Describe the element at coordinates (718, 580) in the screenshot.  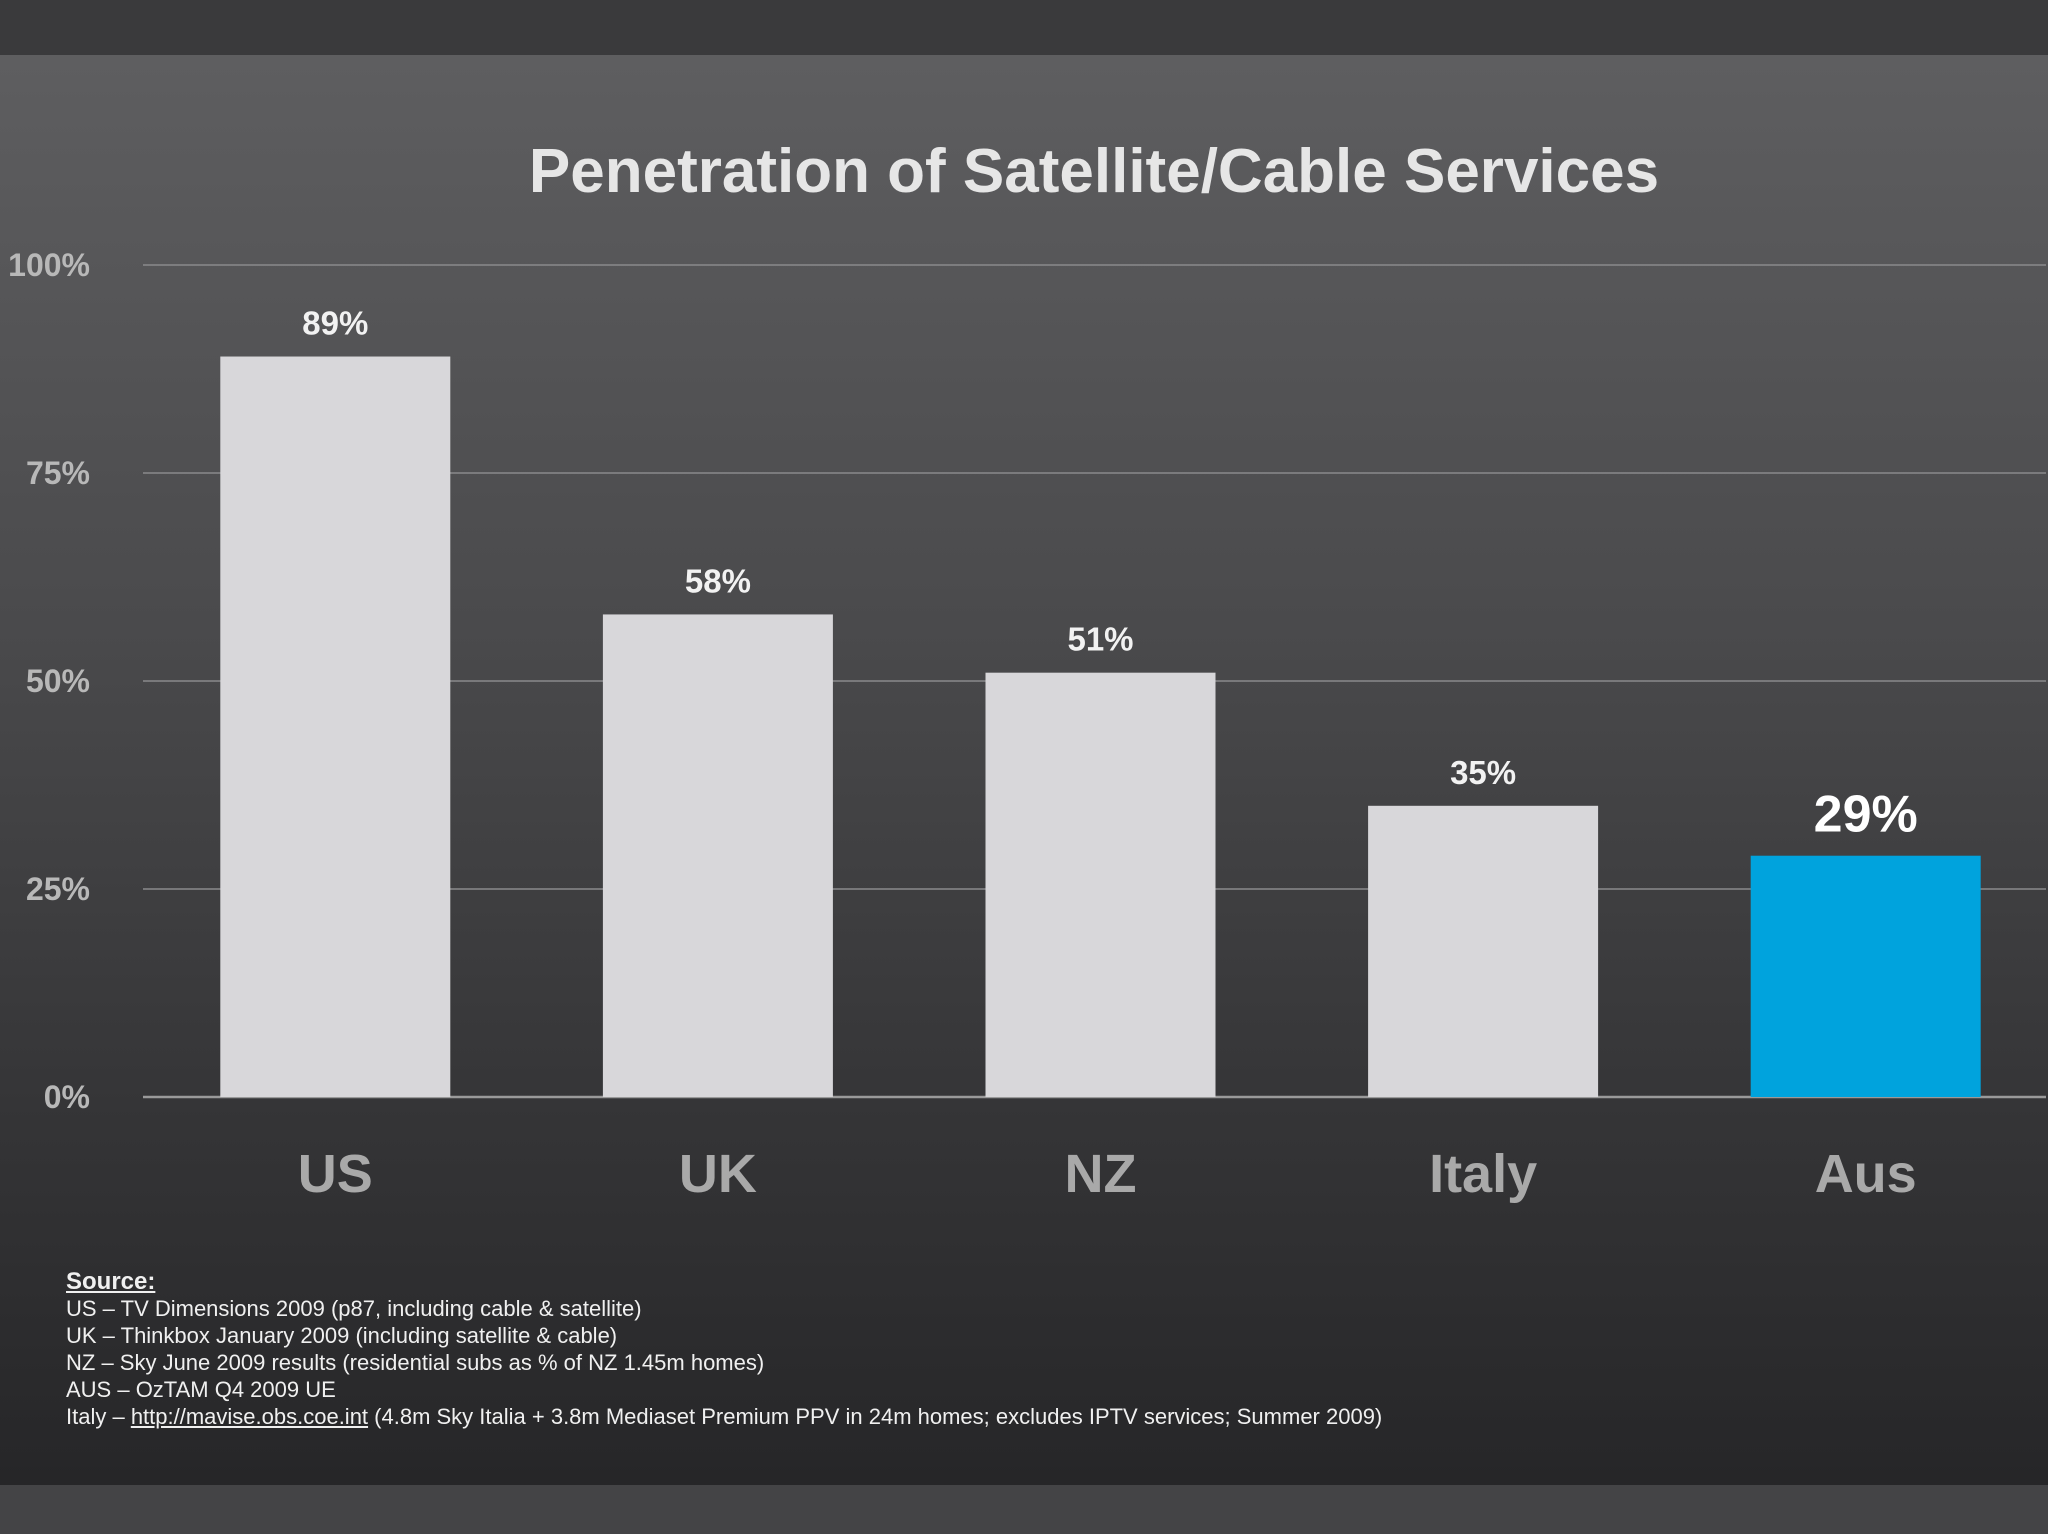
I see `data-label-uk: 58%` at that location.